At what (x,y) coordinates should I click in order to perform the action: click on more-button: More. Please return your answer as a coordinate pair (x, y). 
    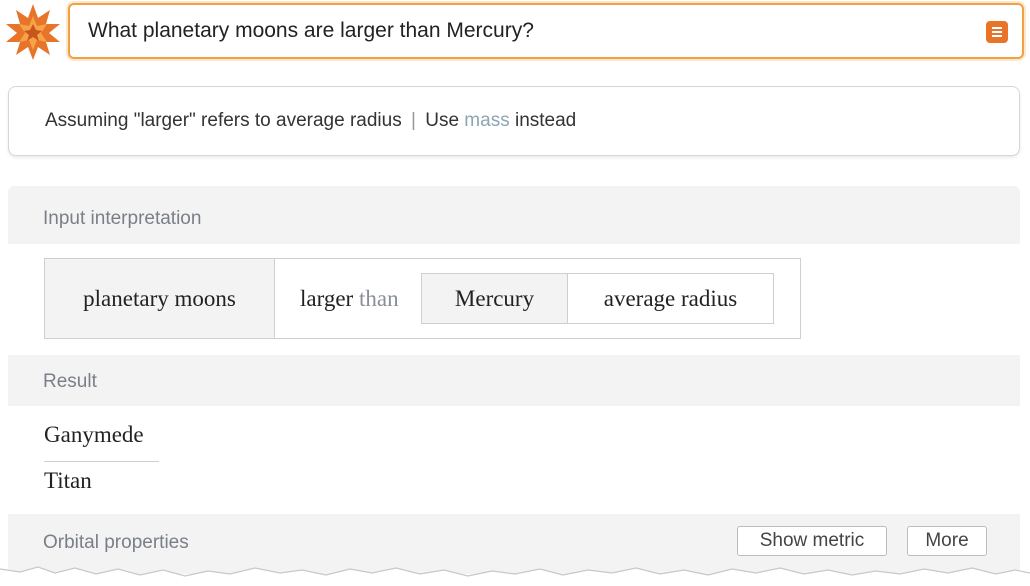
    Looking at the image, I should click on (947, 541).